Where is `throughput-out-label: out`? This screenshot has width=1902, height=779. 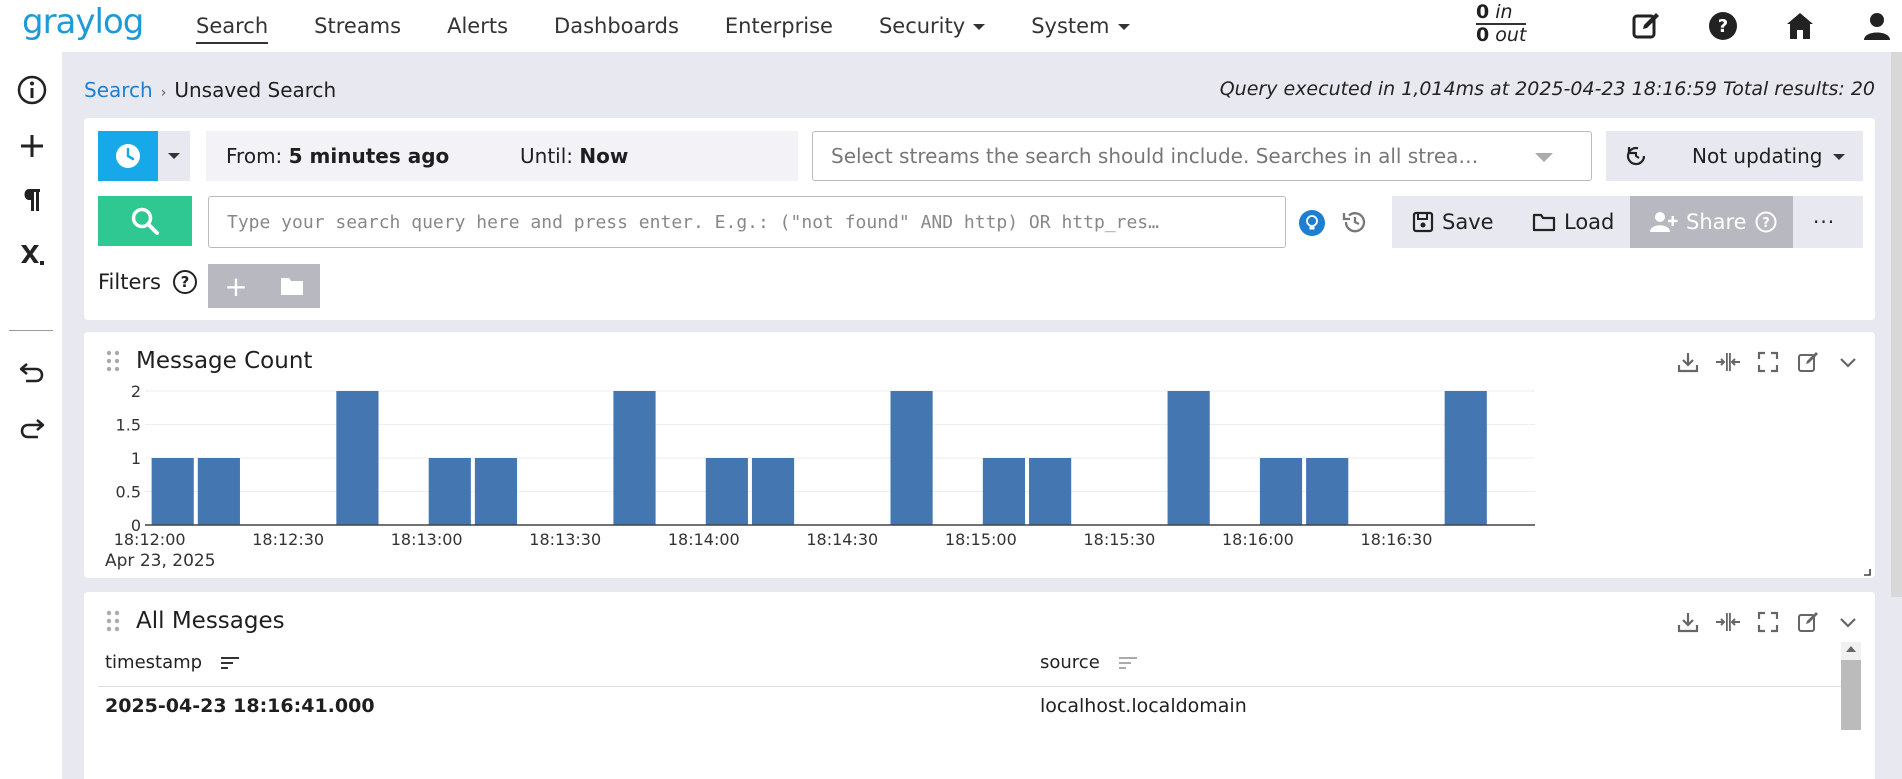 throughput-out-label: out is located at coordinates (1511, 35).